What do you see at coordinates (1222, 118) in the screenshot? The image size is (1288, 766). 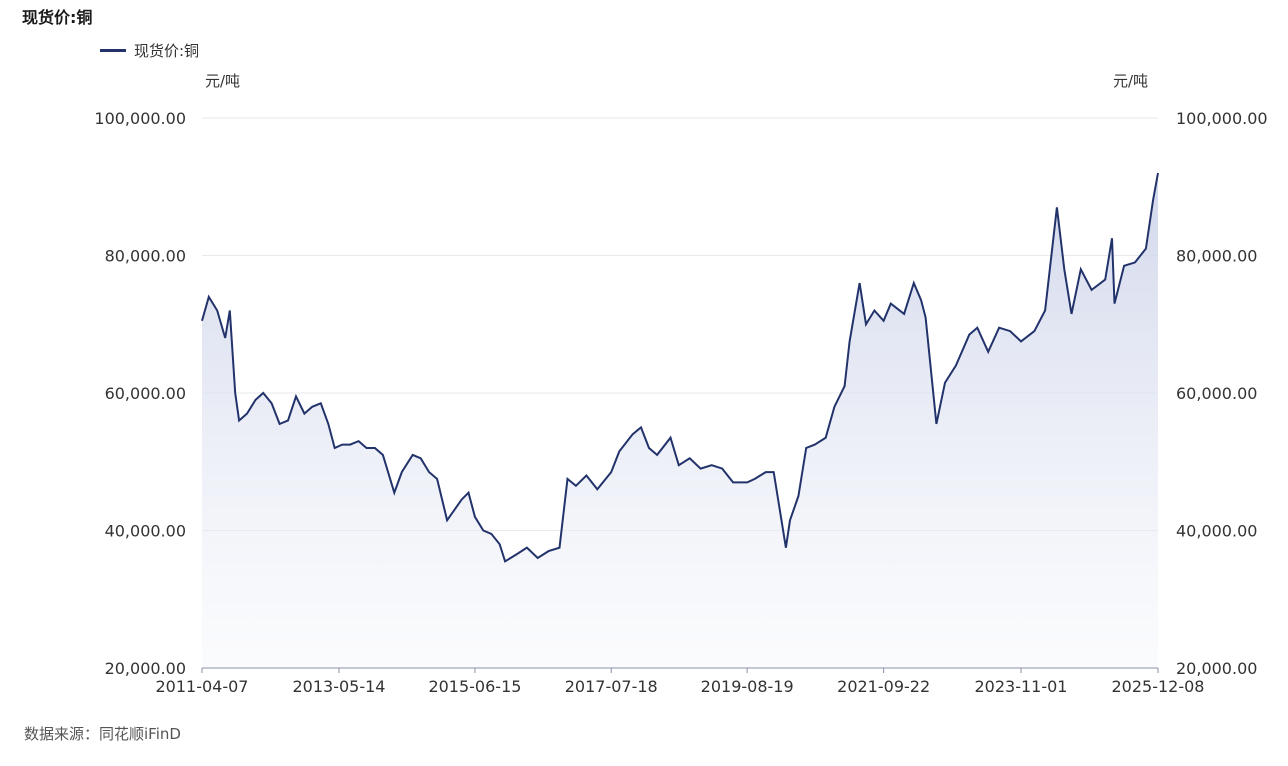 I see `y-tick-label-right: 100,000.00` at bounding box center [1222, 118].